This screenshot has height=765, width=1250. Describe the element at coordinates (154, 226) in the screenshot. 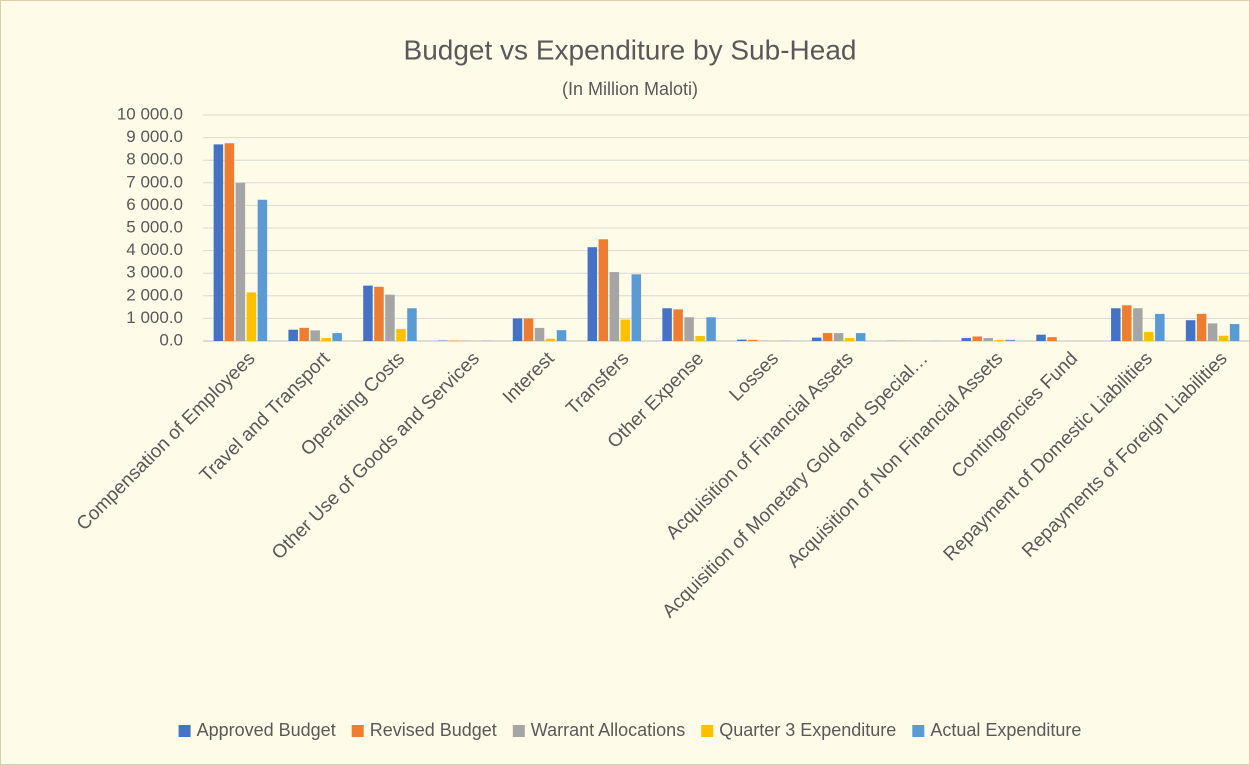

I see `y-tick-label: 5 000.0` at that location.